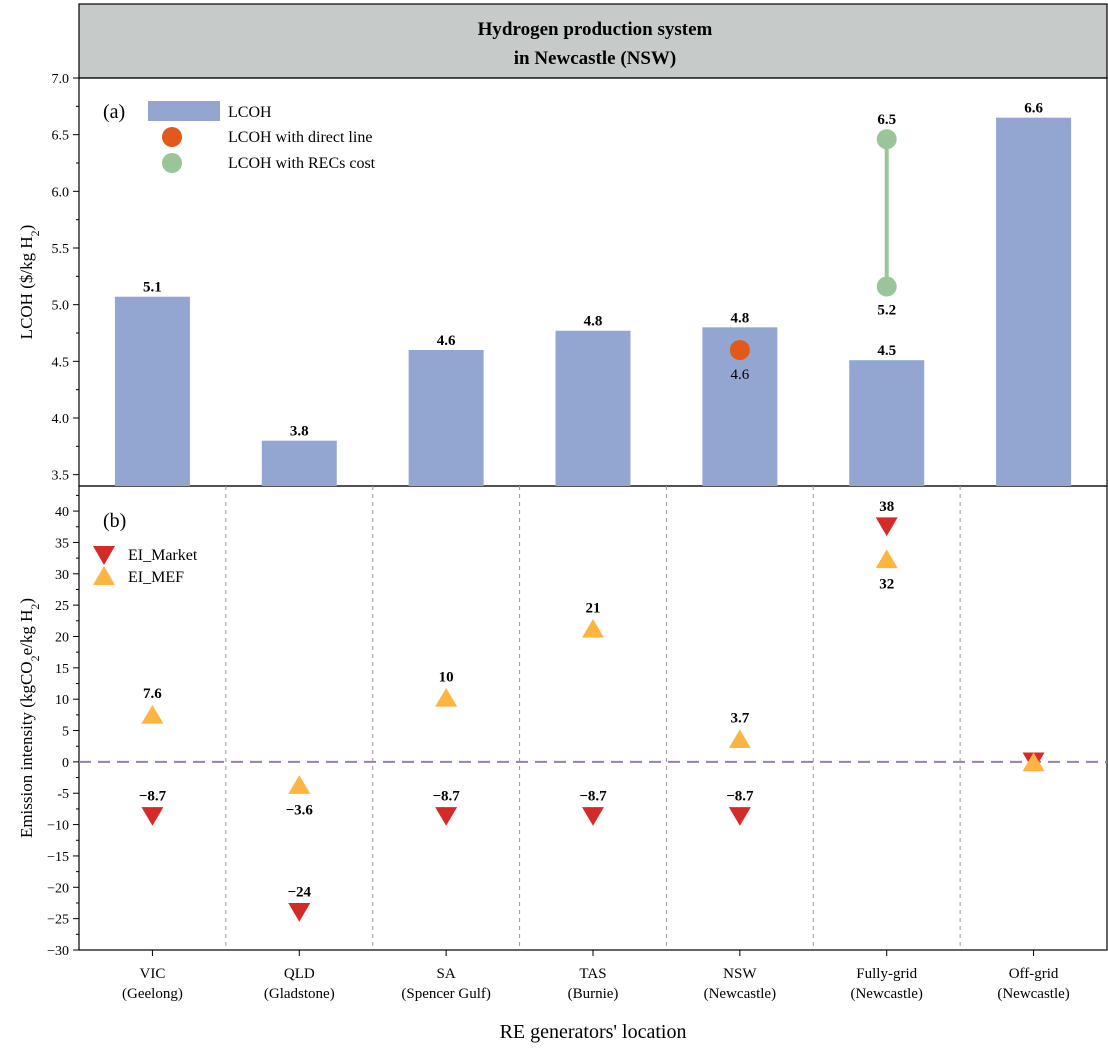 This screenshot has height=1050, width=1108. What do you see at coordinates (299, 432) in the screenshot?
I see `lcoh-bar-value-label: 3.8` at bounding box center [299, 432].